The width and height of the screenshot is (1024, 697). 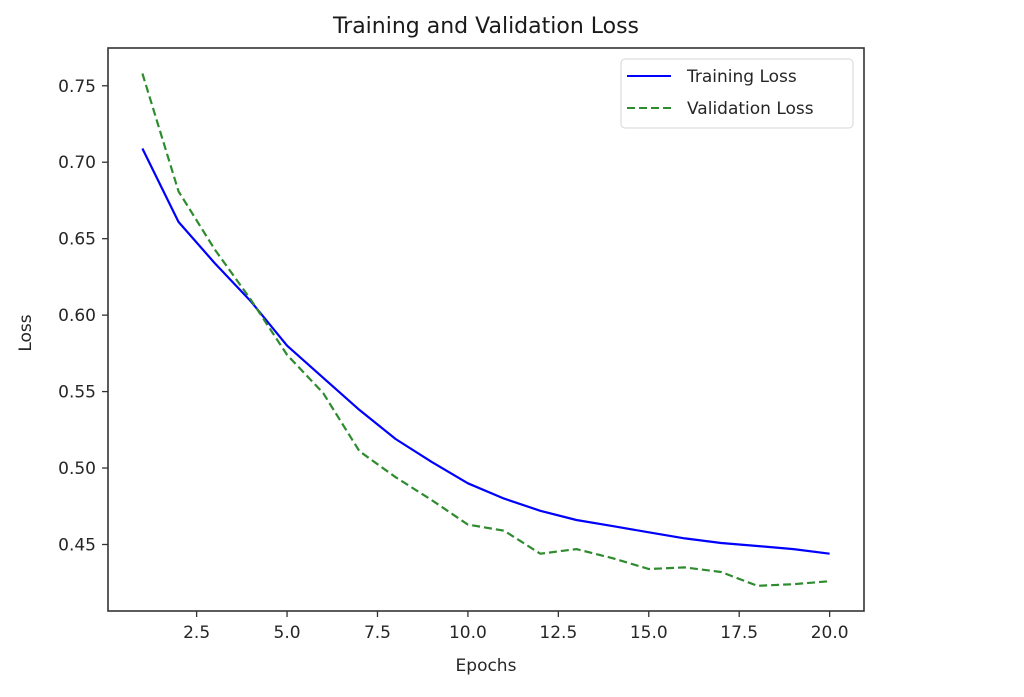 I want to click on x-tick-label: 7.5, so click(x=377, y=633).